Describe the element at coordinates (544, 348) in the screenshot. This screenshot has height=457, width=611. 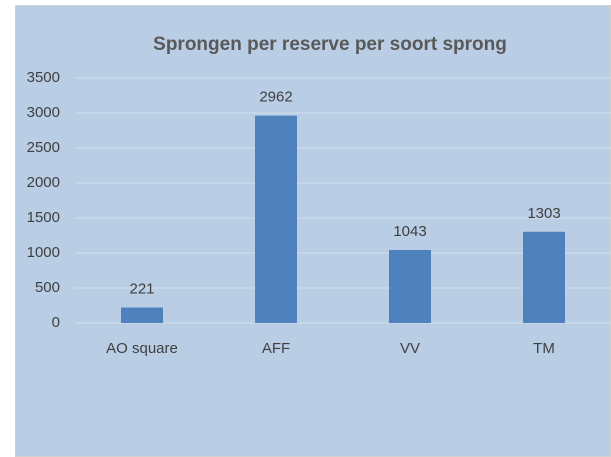
I see `x-tick-label: TM` at that location.